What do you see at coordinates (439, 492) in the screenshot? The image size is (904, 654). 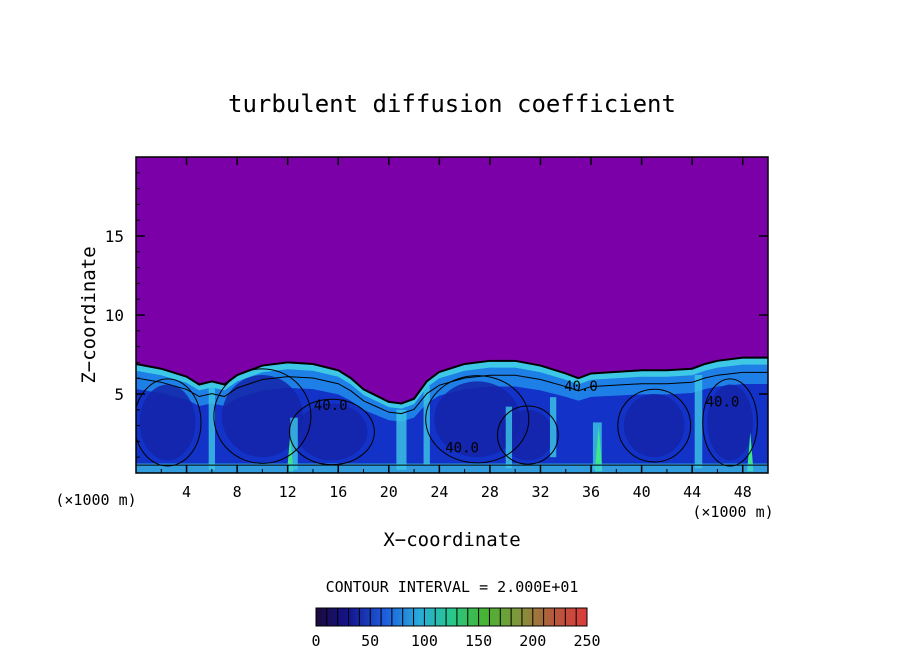 I see `x-tick-label-24: 24` at bounding box center [439, 492].